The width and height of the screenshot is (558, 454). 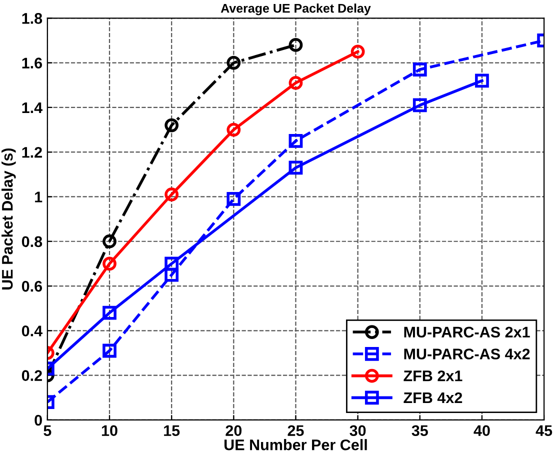 I want to click on x-tick-label: 30, so click(x=358, y=430).